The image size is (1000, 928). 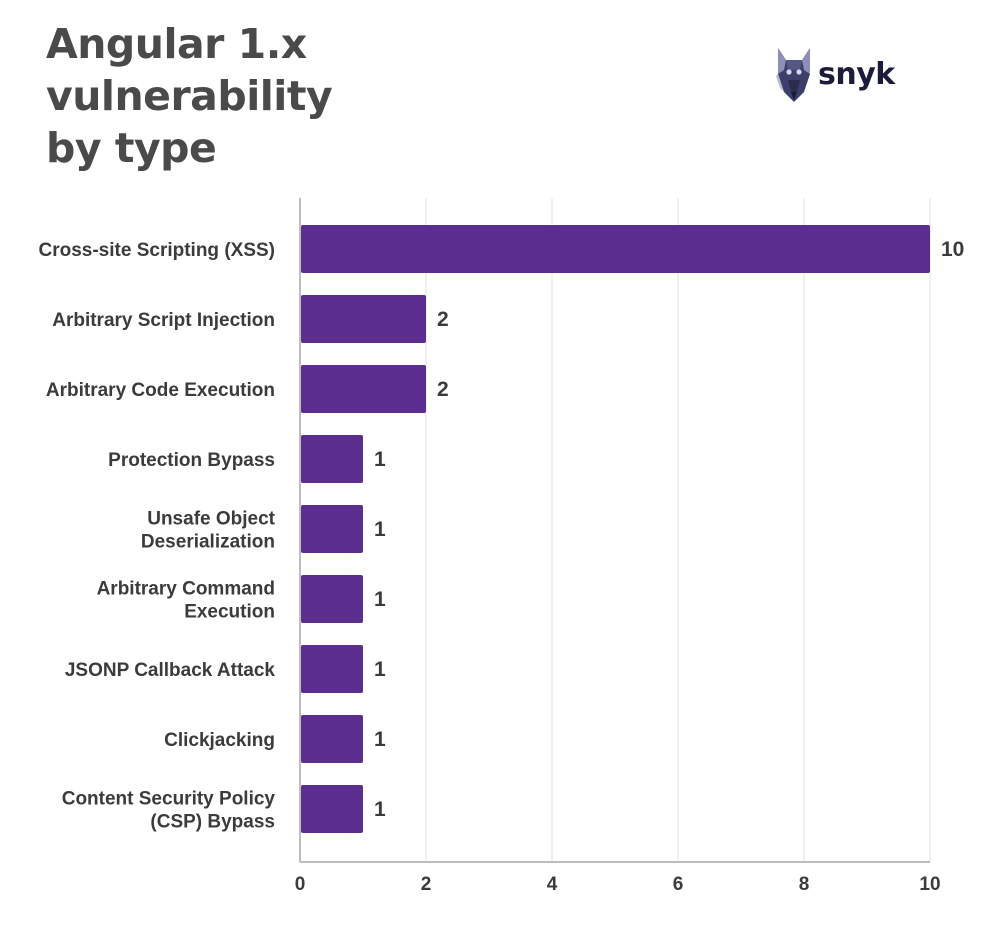 I want to click on x-tick-label: 8, so click(x=804, y=884).